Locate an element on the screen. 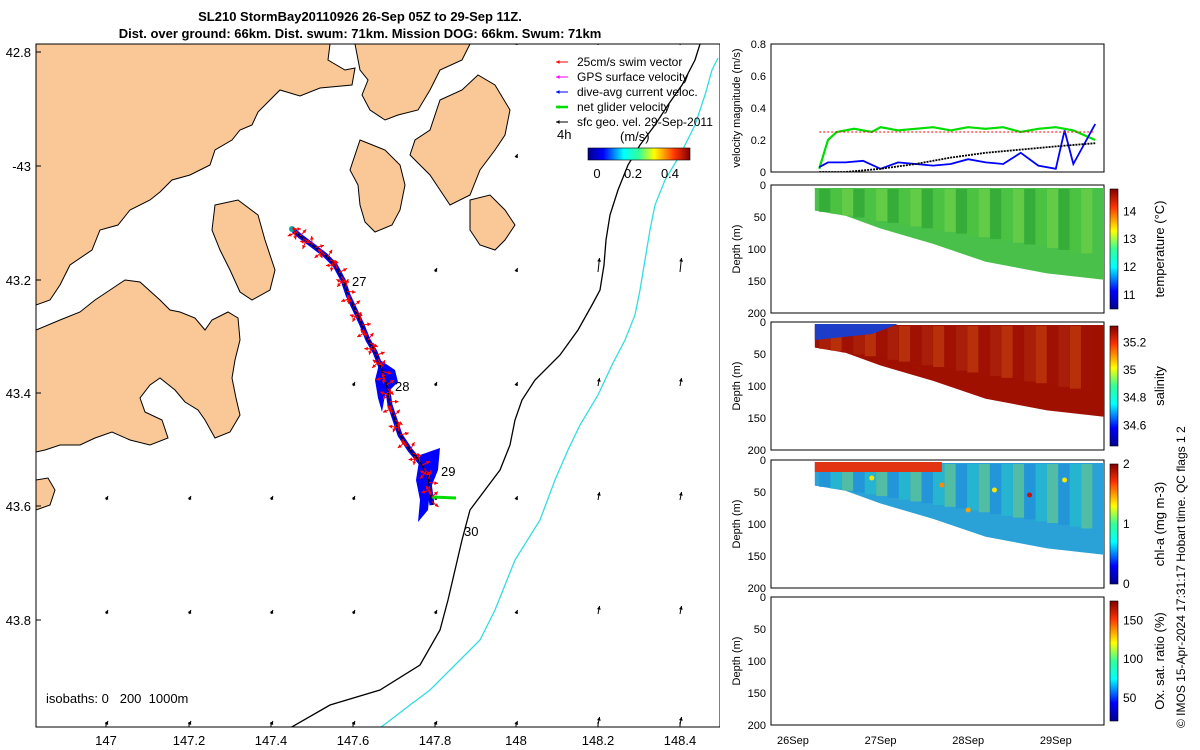  colorbar-tick: 13 is located at coordinates (1130, 239).